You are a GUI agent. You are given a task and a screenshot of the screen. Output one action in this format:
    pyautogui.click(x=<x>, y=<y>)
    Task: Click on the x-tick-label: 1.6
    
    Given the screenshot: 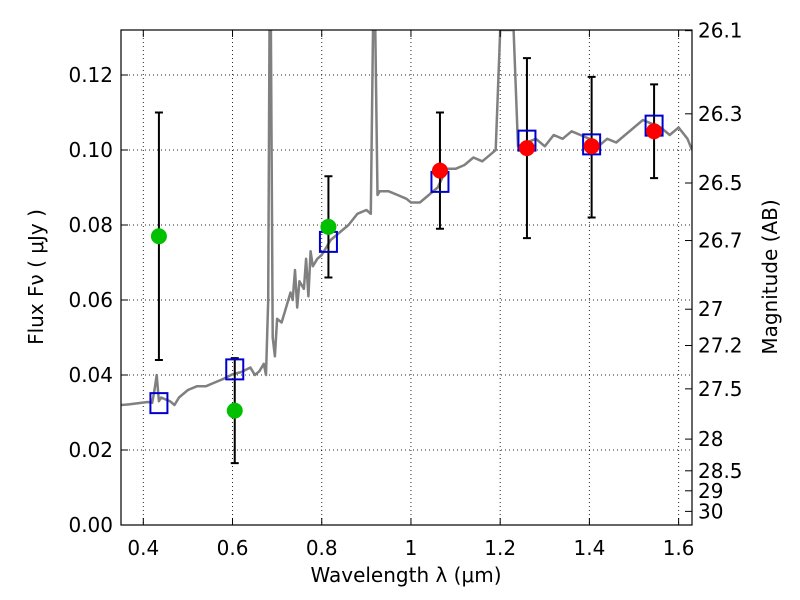 What is the action you would take?
    pyautogui.click(x=679, y=548)
    